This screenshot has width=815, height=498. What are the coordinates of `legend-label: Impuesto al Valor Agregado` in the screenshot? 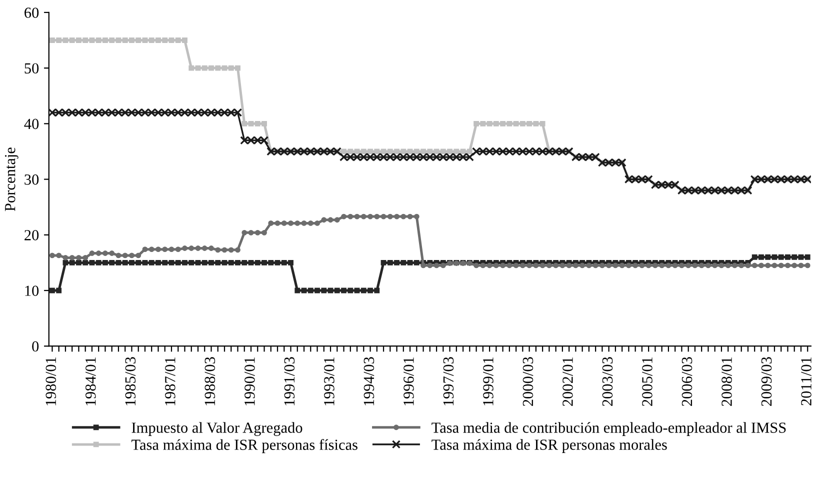 It's located at (217, 429).